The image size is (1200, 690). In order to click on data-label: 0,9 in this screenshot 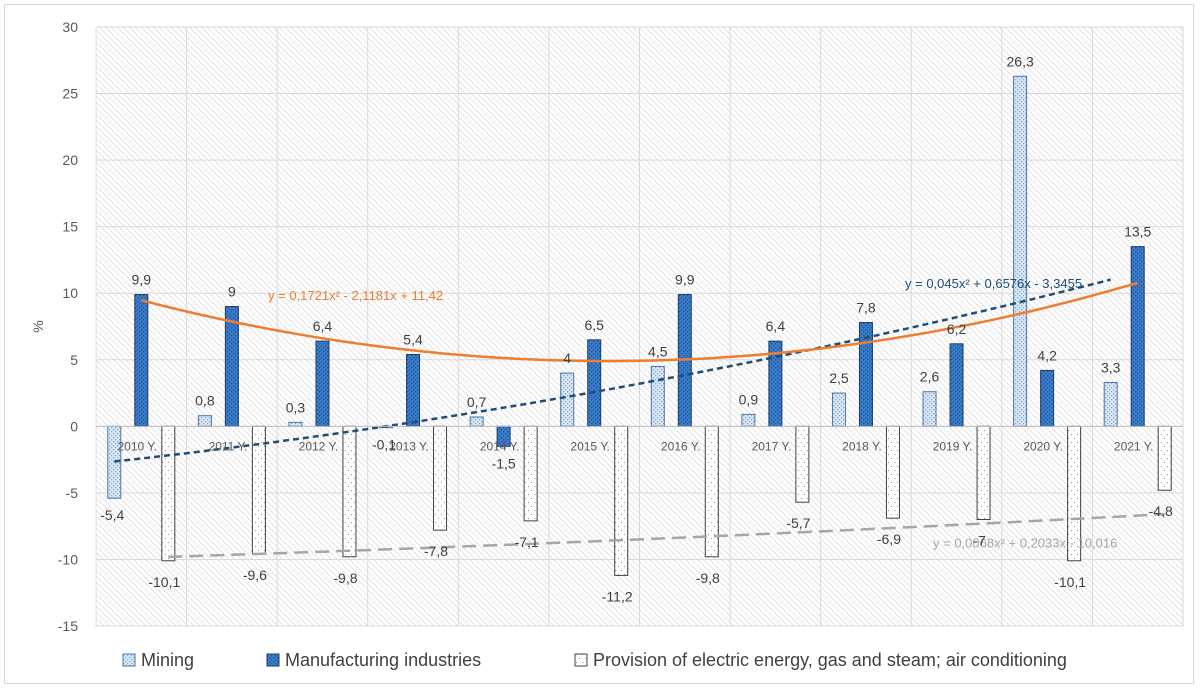, I will do `click(749, 399)`.